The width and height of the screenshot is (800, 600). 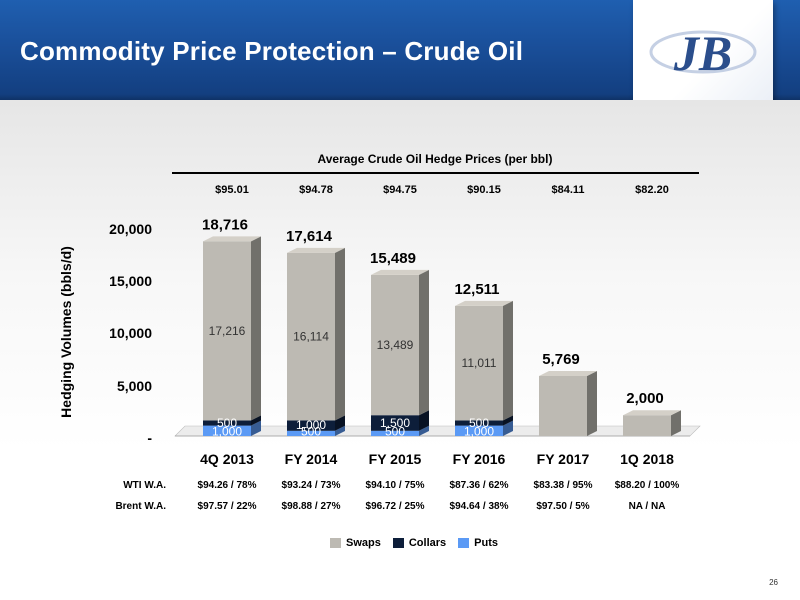 I want to click on hedge-price-label: $95.01, so click(x=232, y=190).